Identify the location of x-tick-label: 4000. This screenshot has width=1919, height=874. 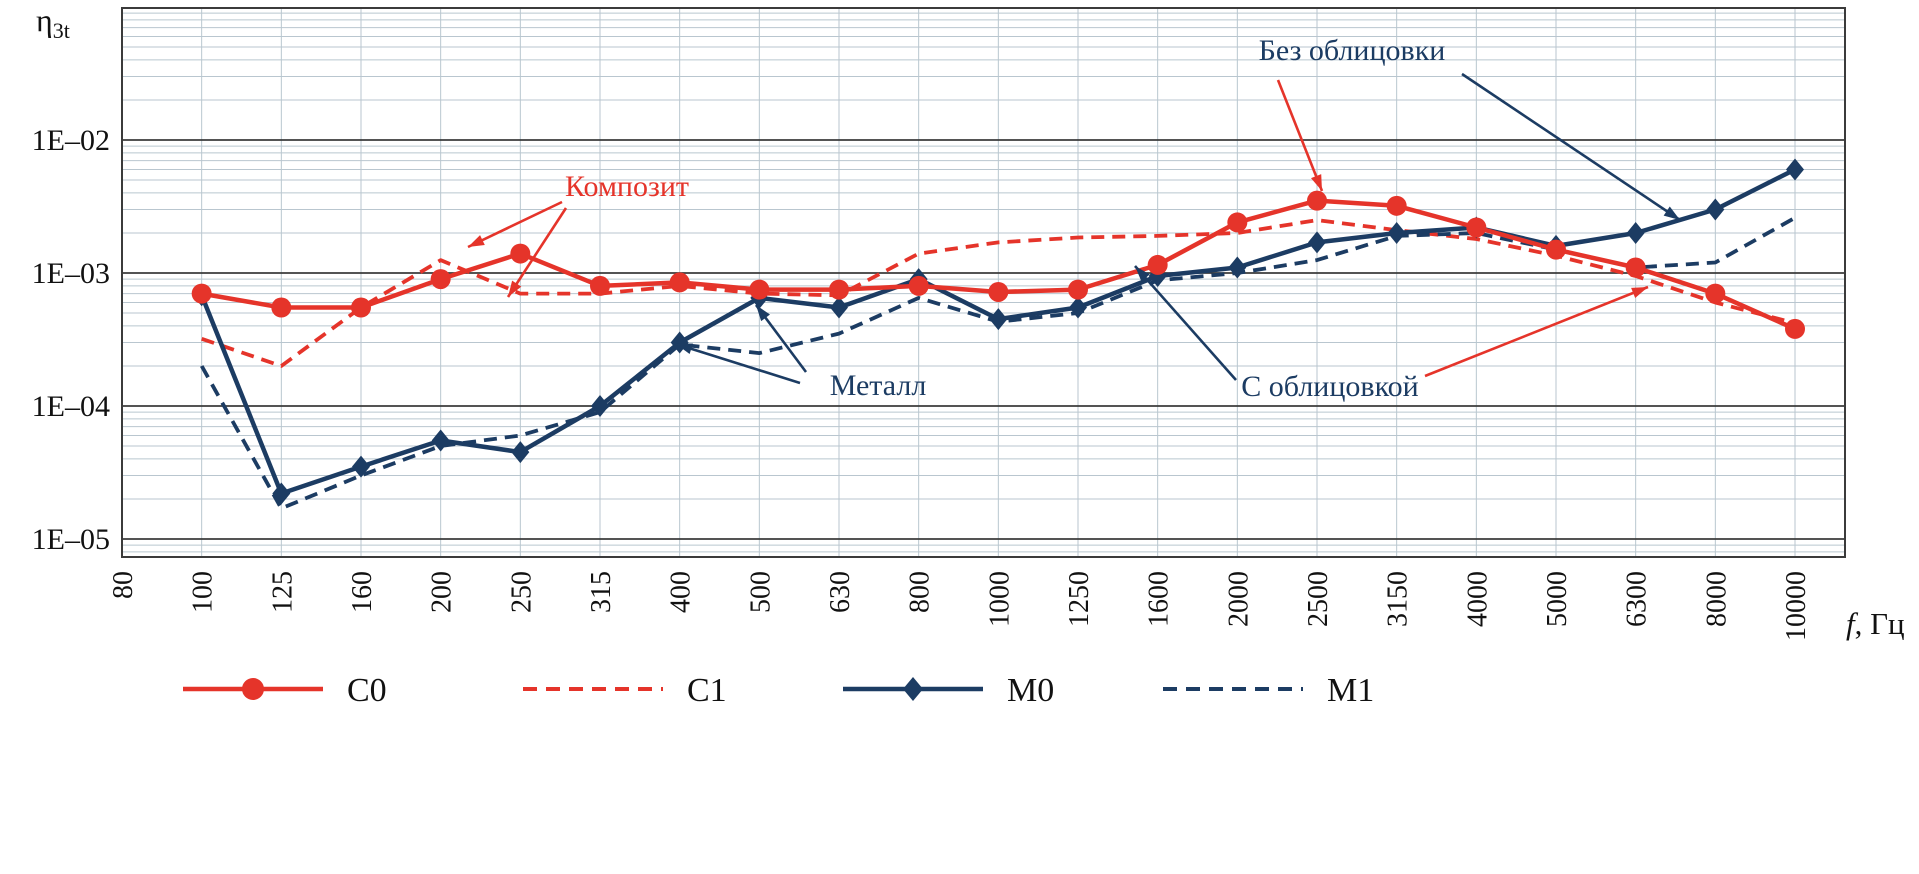
(1477, 599).